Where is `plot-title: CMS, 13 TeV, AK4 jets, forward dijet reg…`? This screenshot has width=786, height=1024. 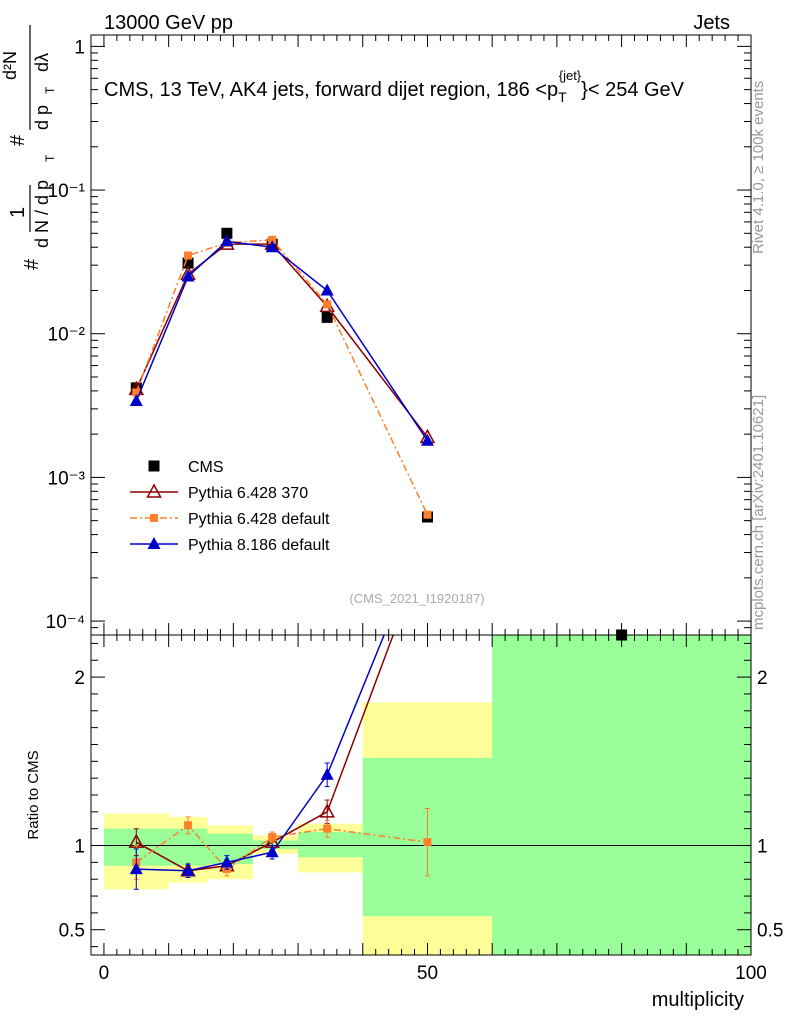 plot-title: CMS, 13 TeV, AK4 jets, forward dijet reg… is located at coordinates (394, 86).